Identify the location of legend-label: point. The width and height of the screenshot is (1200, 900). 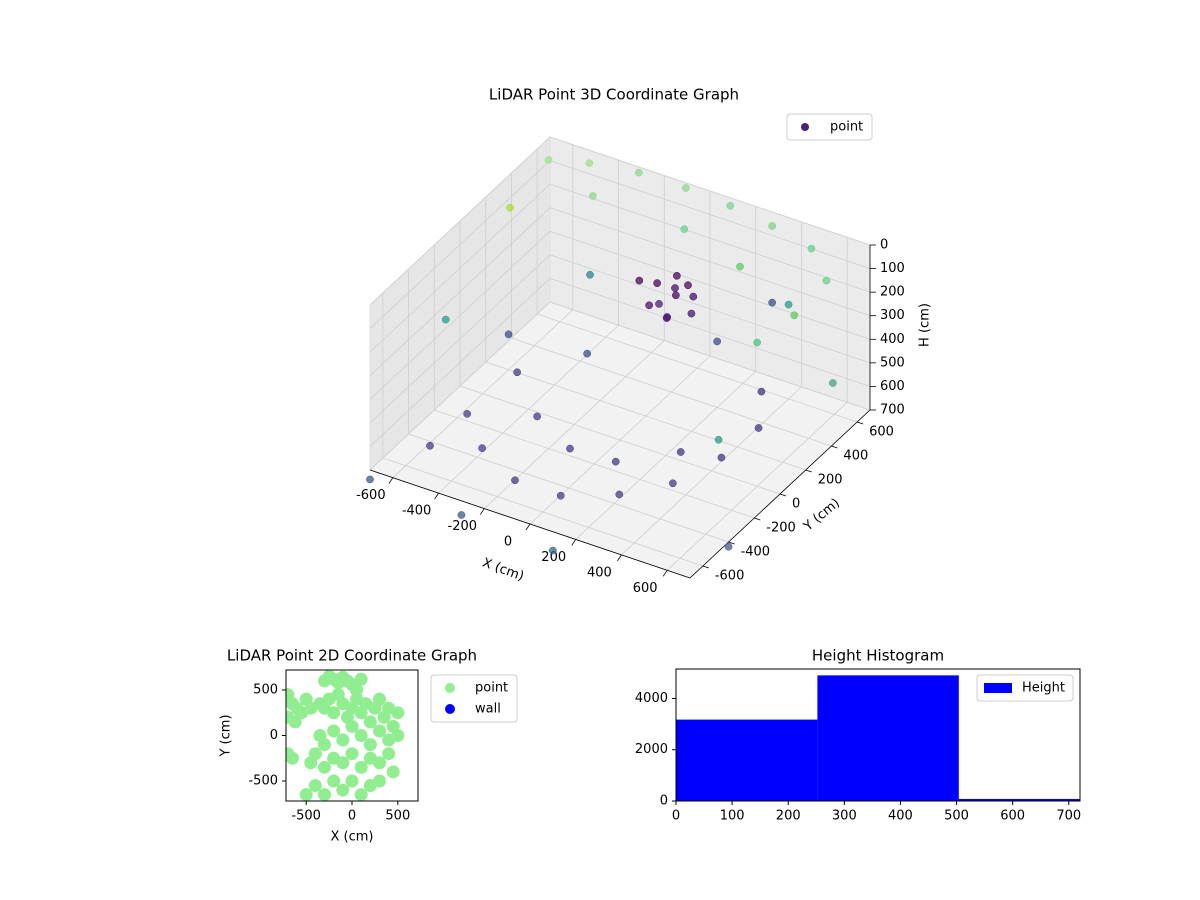
(846, 127).